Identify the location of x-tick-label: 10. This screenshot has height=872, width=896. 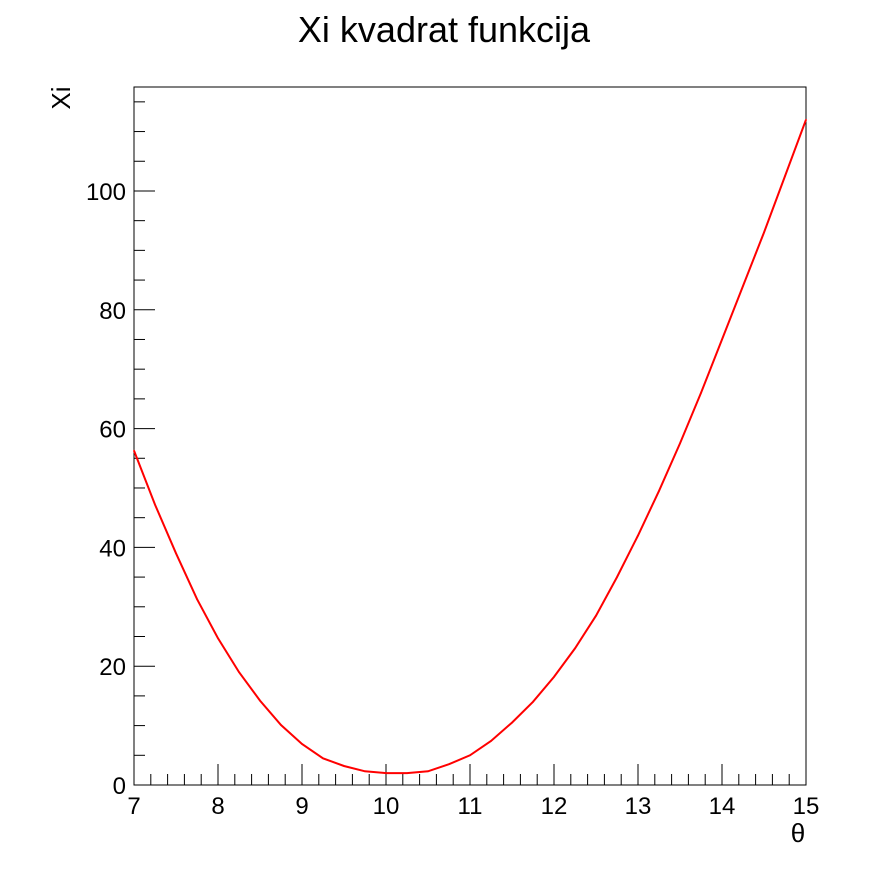
(386, 806).